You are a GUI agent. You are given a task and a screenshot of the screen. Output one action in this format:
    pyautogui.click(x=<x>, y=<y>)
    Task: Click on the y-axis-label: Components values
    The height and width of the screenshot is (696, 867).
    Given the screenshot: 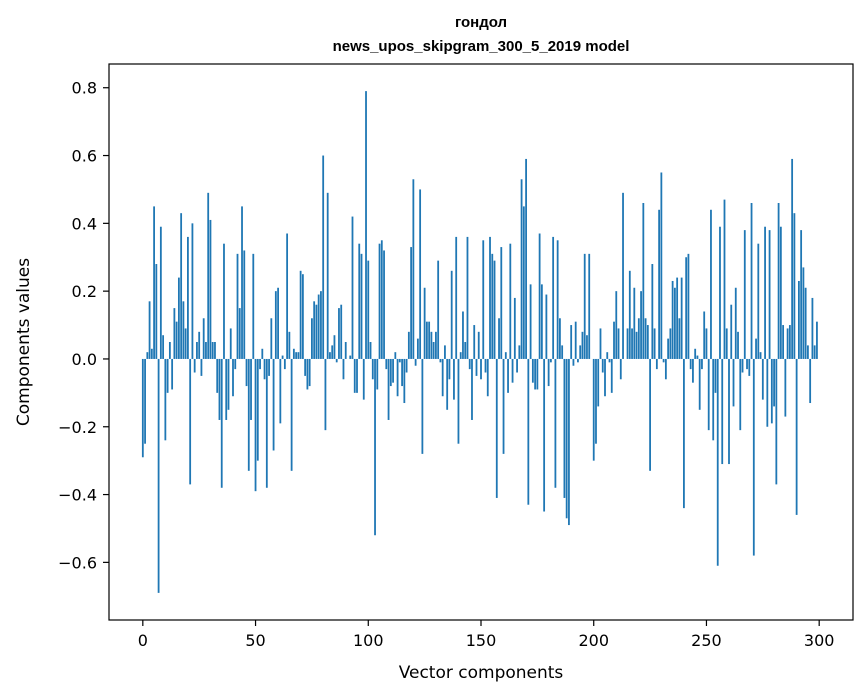 What is the action you would take?
    pyautogui.click(x=24, y=342)
    